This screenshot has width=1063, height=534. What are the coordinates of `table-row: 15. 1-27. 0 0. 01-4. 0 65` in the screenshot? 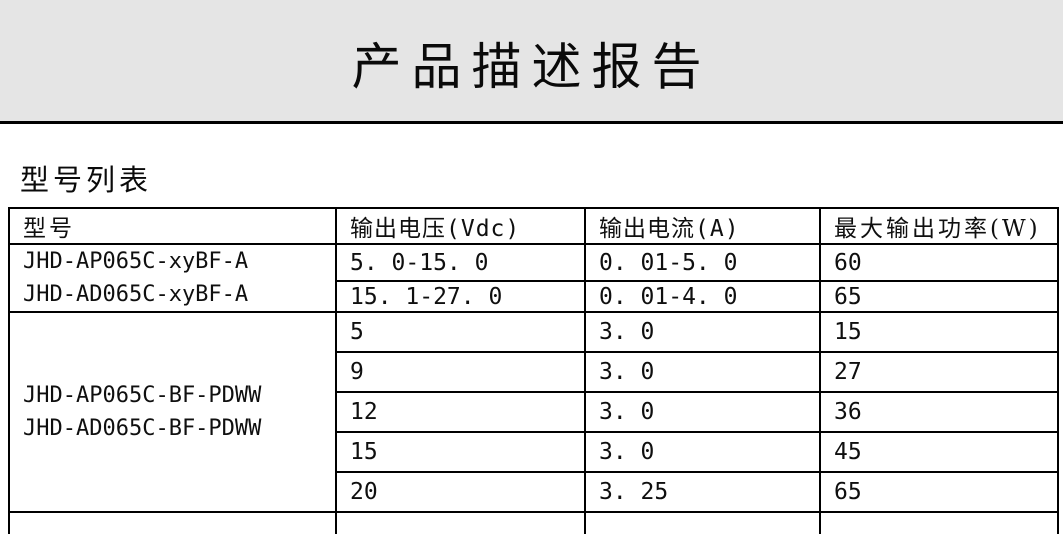 It's located at (534, 296).